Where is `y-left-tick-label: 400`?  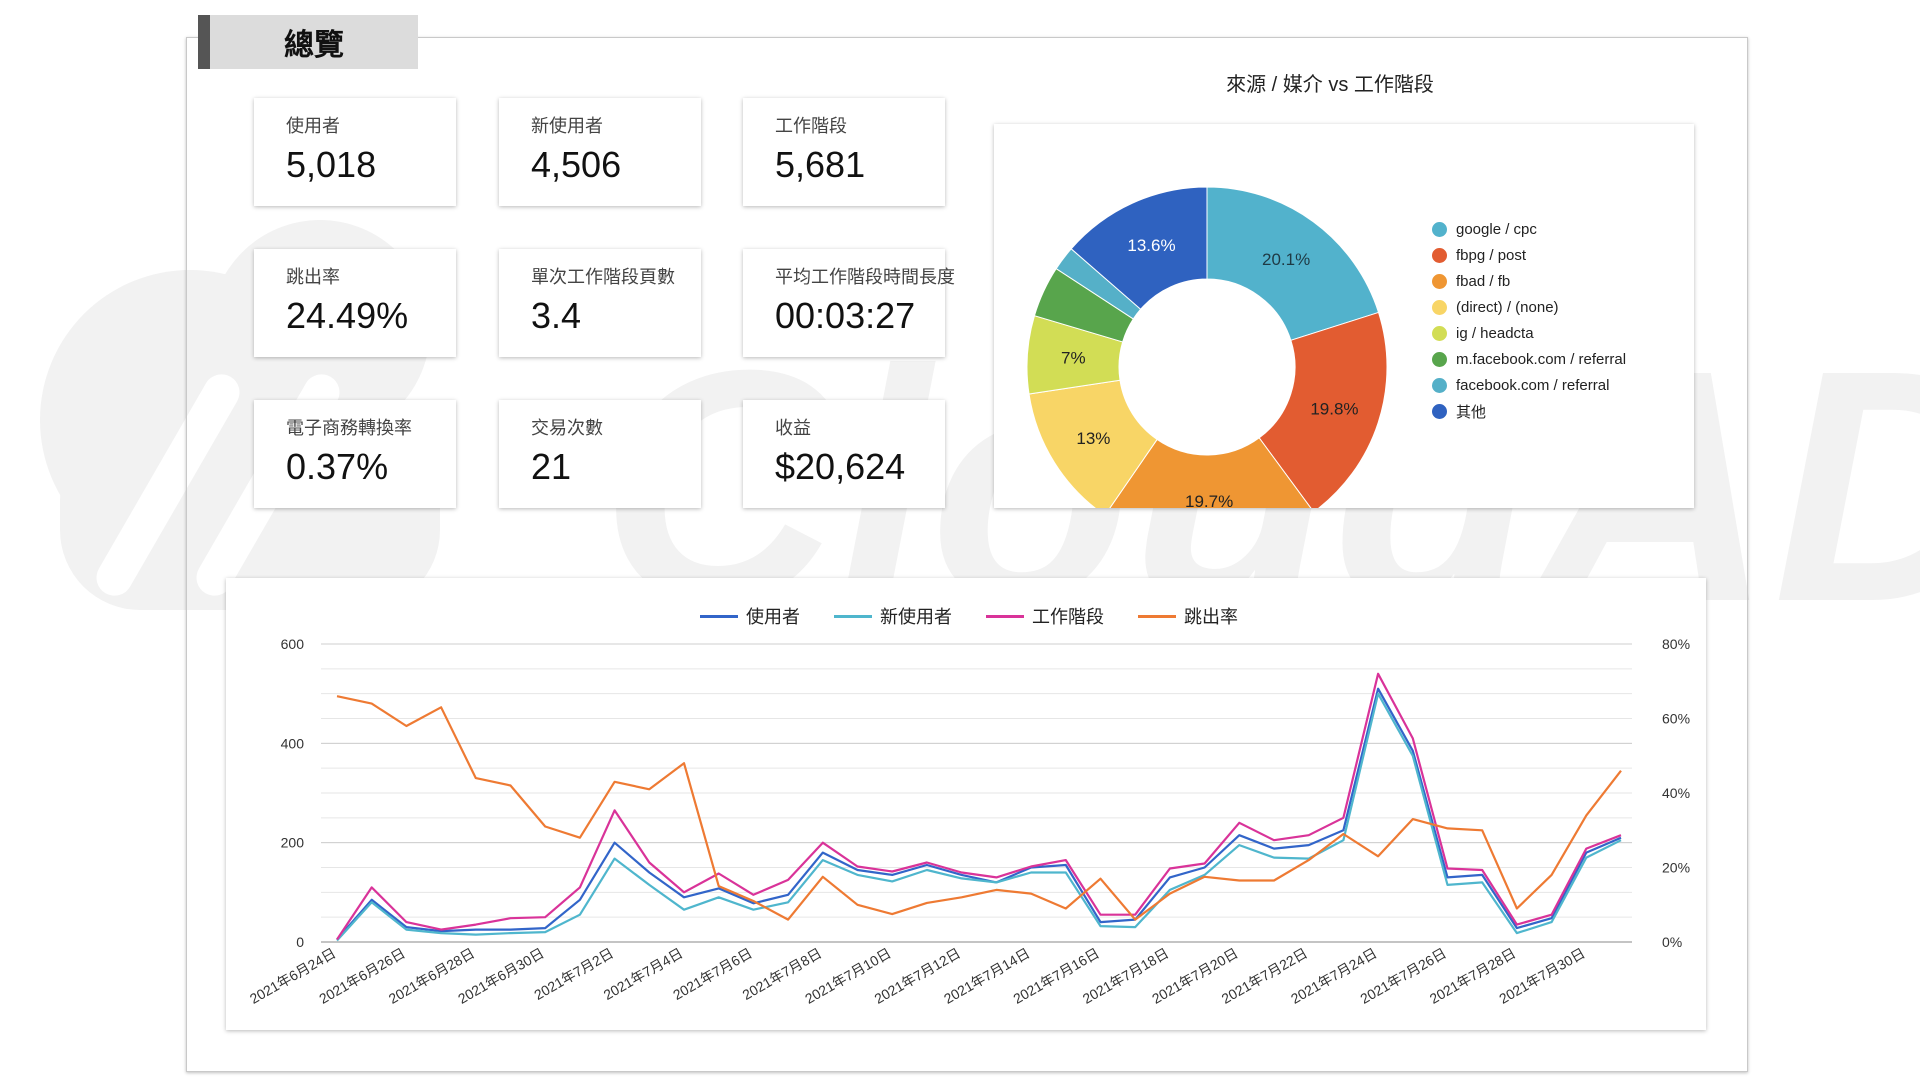 y-left-tick-label: 400 is located at coordinates (293, 743).